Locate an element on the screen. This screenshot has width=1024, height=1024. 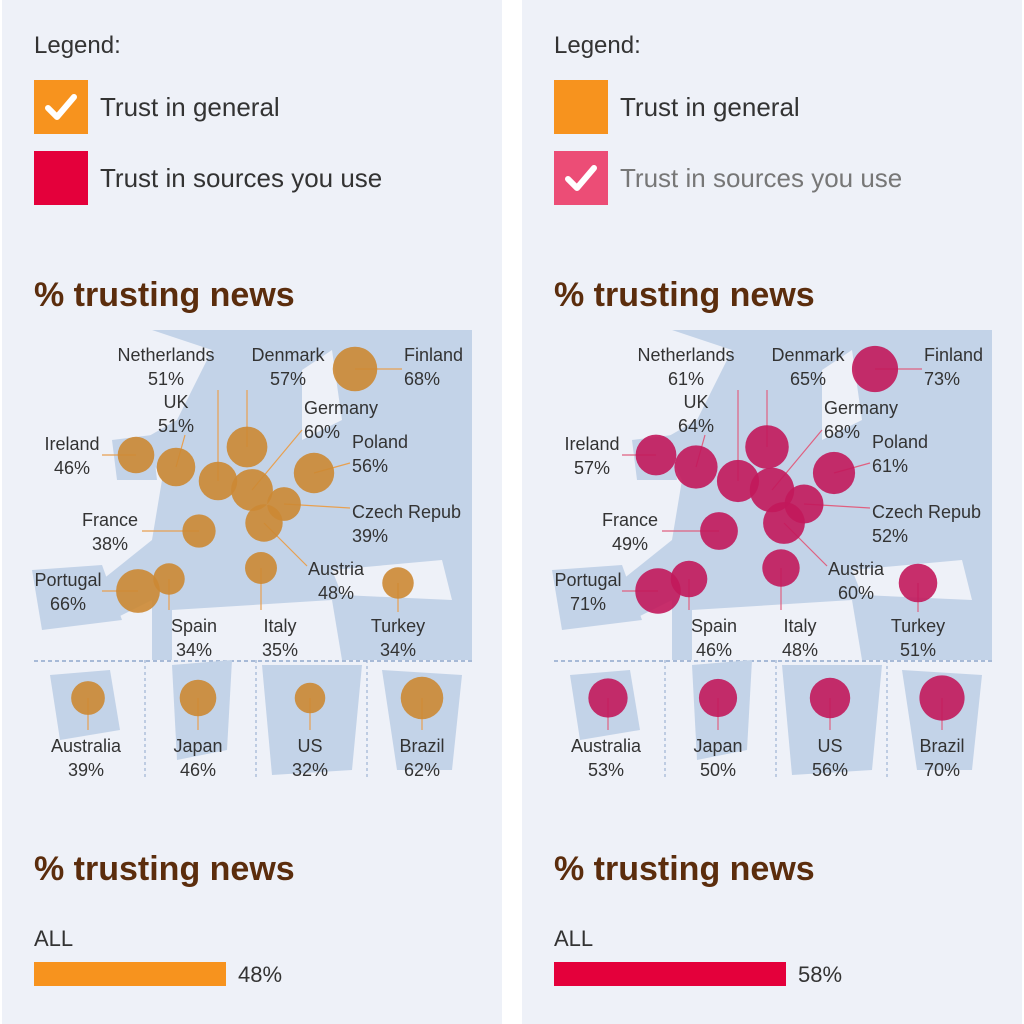
baltic-sea is located at coordinates (322, 395).